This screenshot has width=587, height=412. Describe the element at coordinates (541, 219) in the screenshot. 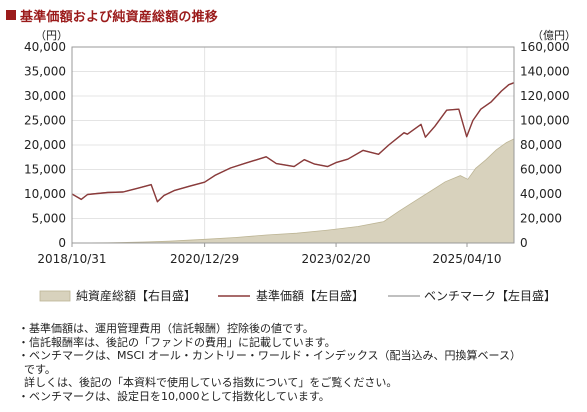

I see `y-right-tick-label: 20,000` at that location.